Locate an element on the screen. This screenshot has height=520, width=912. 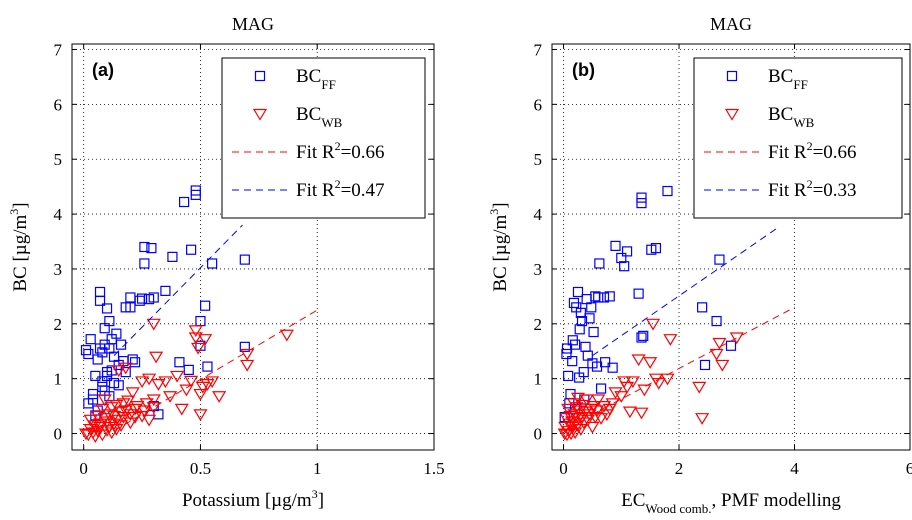
legend-item: BCFF is located at coordinates (295, 79).